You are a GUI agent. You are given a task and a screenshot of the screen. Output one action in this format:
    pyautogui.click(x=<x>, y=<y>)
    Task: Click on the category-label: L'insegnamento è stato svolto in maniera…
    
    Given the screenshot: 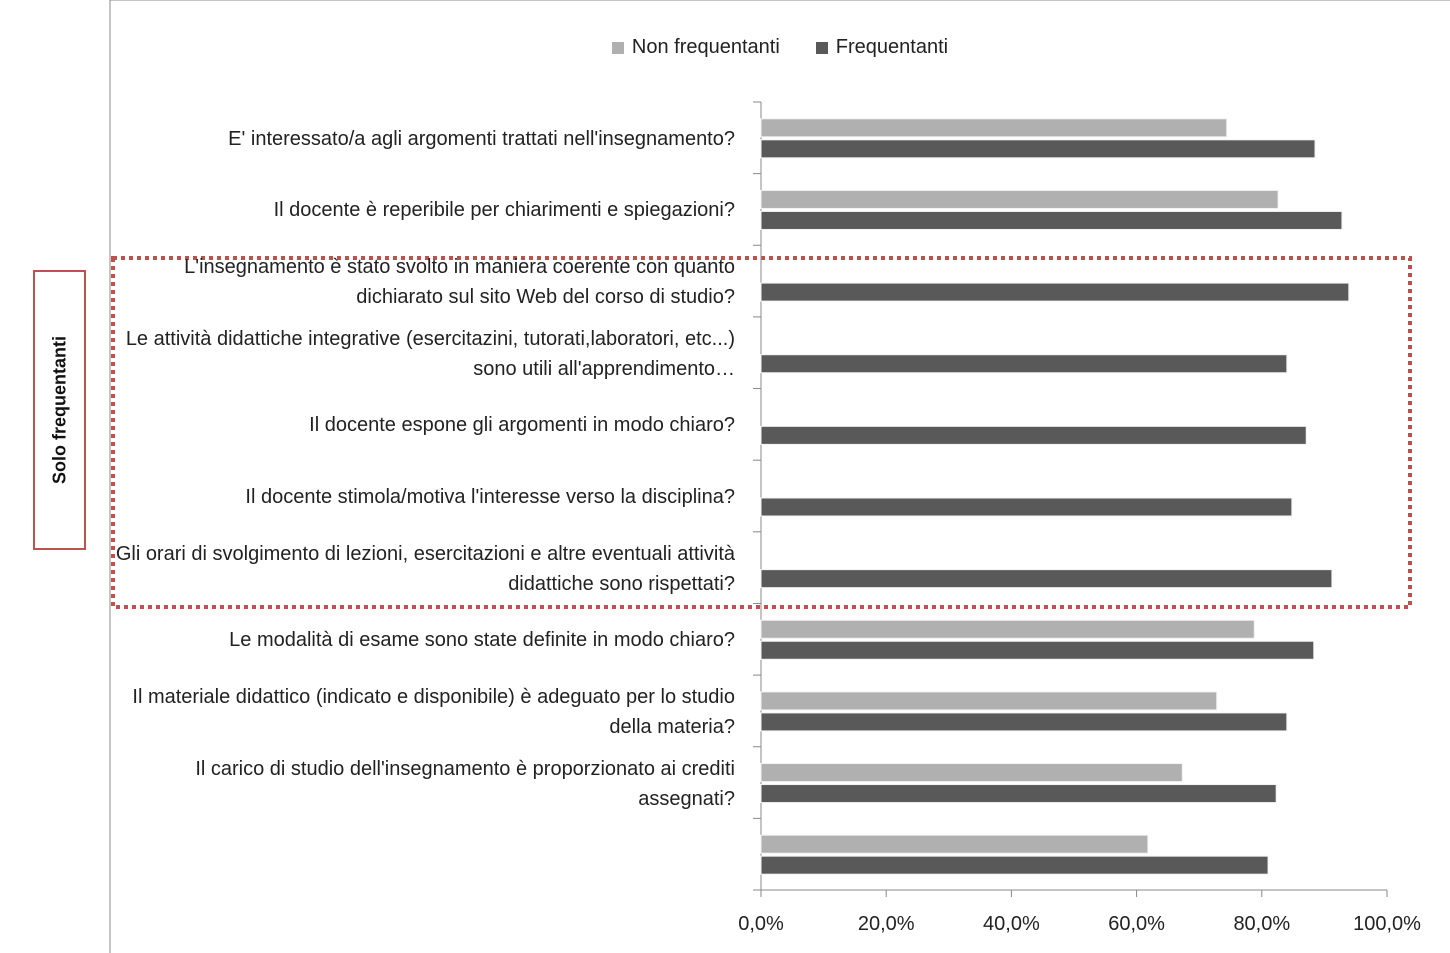 What is the action you would take?
    pyautogui.click(x=459, y=282)
    